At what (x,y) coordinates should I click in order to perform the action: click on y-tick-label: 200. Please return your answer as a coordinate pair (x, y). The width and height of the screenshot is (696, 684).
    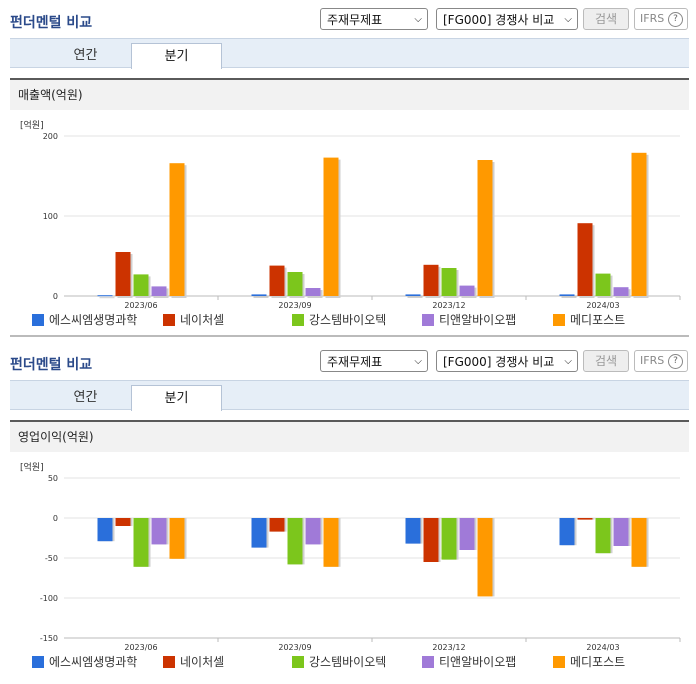
    Looking at the image, I should click on (50, 136).